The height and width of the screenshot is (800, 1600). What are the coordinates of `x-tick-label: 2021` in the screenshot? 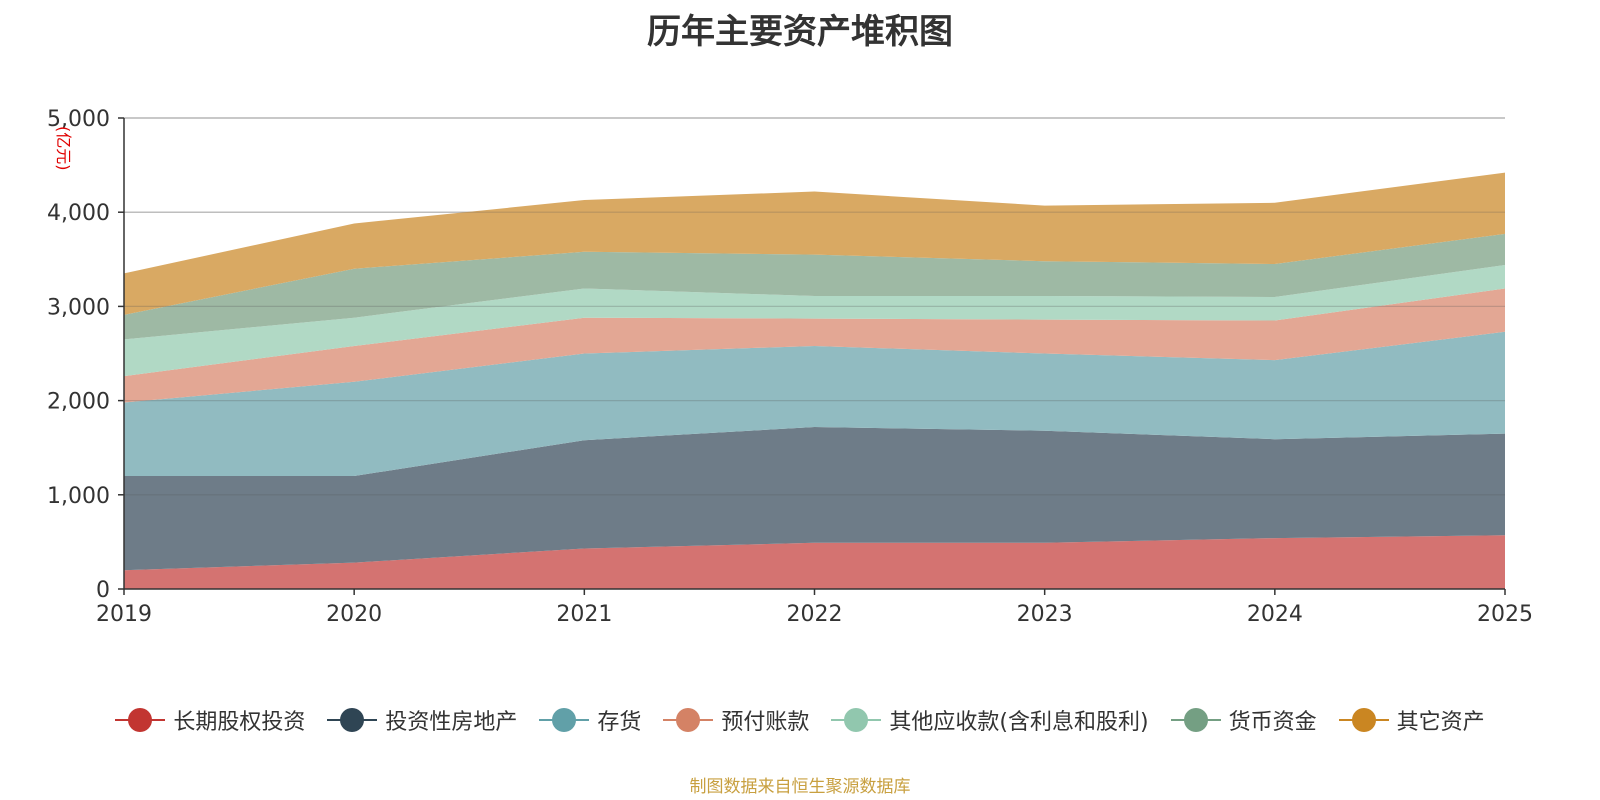 It's located at (584, 614).